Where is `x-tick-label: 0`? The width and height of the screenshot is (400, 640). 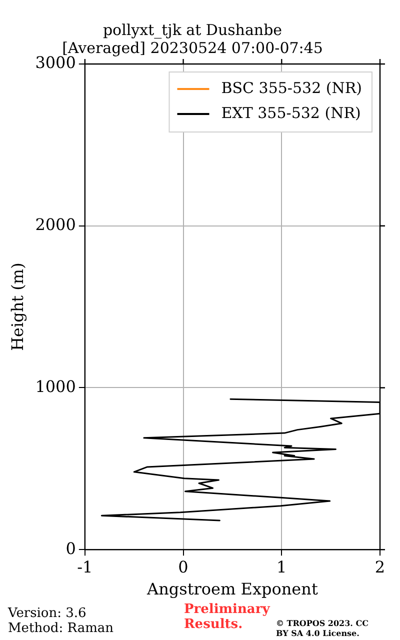 x-tick-label: 0 is located at coordinates (183, 566).